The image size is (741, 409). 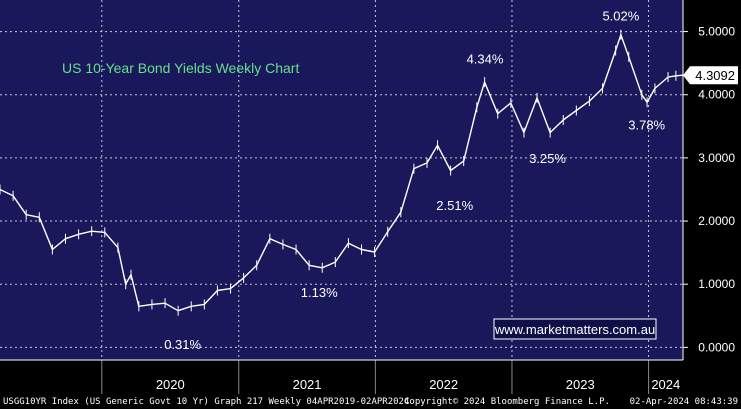 I want to click on y-axis: 0.0000 1.0000 2.0000 3.0000 4.0000 5.0000, so click(x=708, y=180).